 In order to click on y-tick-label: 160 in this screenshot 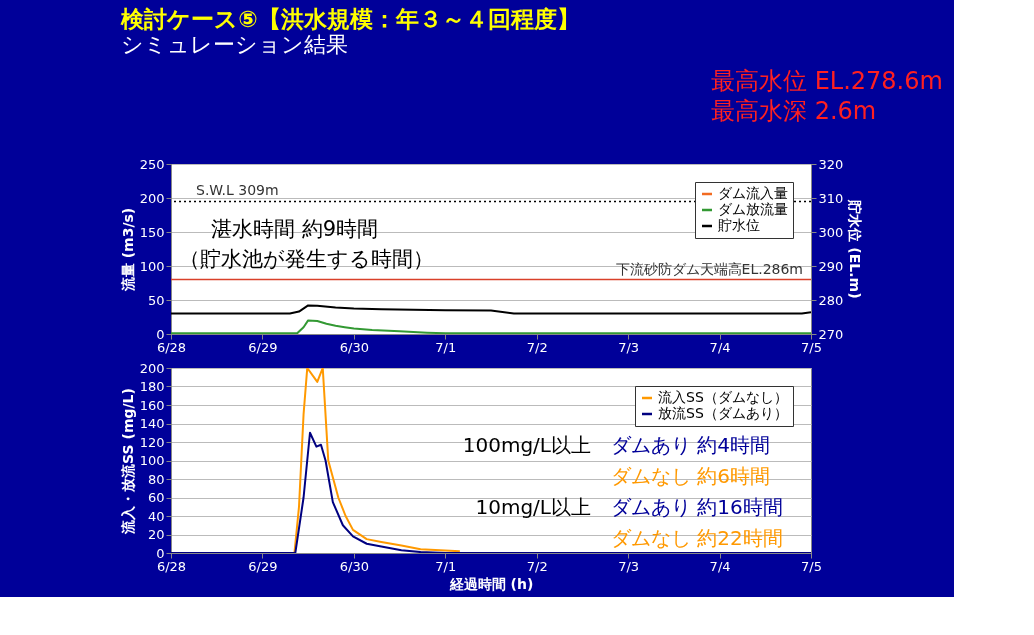, I will do `click(152, 405)`.